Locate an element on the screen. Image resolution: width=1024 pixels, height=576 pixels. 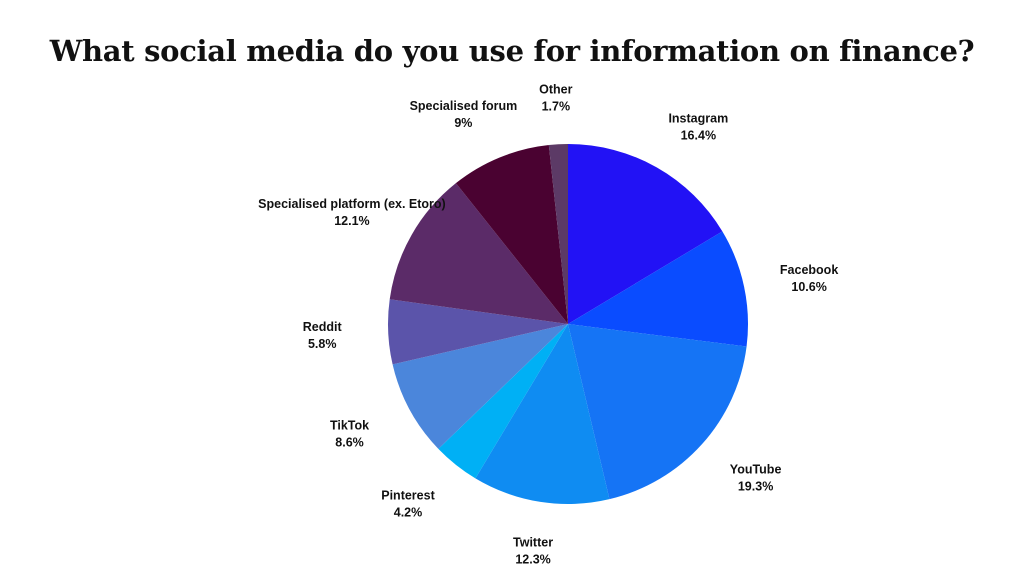
pie-slice-pinterest is located at coordinates (503, 401).